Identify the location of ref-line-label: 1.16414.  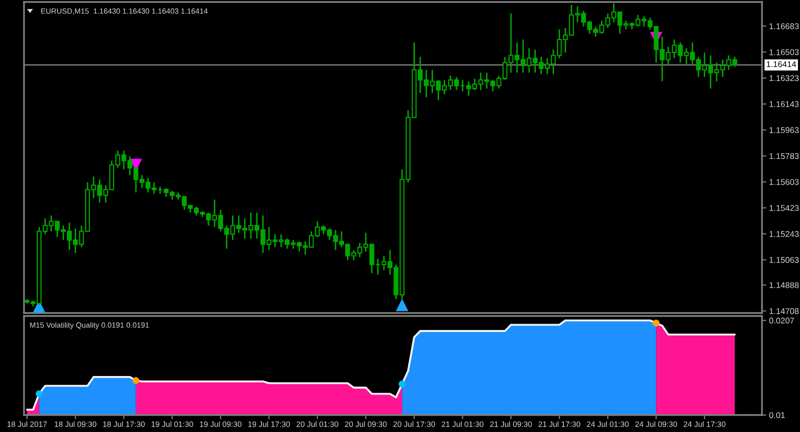
(781, 64).